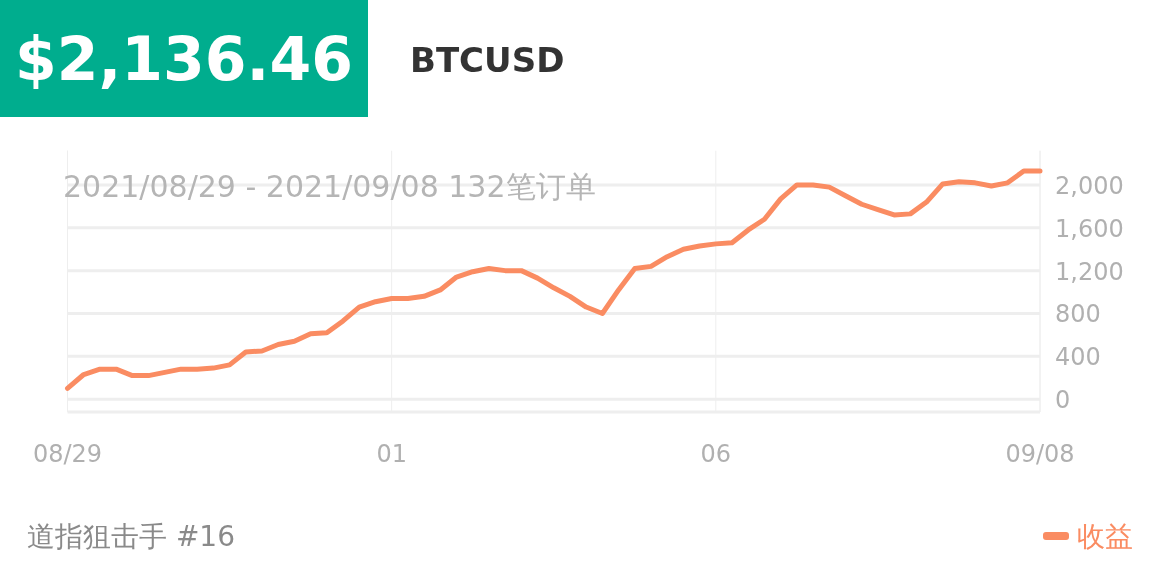  What do you see at coordinates (487, 60) in the screenshot?
I see `chart-title: BTCUSD` at bounding box center [487, 60].